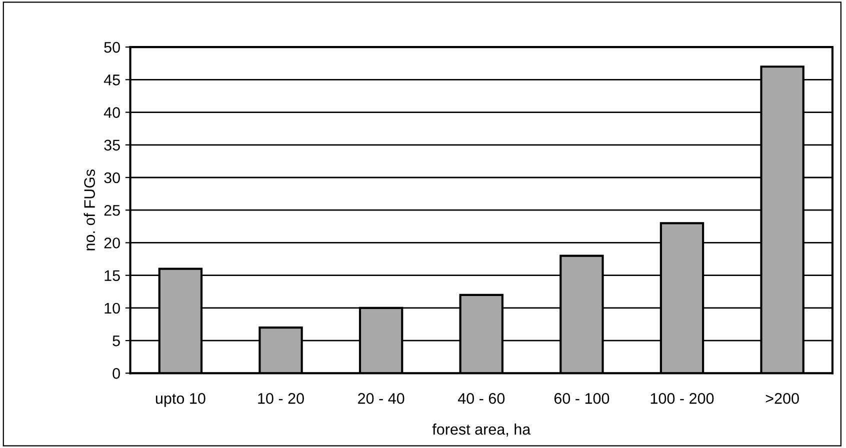 This screenshot has height=448, width=846. What do you see at coordinates (112, 308) in the screenshot?
I see `y-tick-label: 10` at bounding box center [112, 308].